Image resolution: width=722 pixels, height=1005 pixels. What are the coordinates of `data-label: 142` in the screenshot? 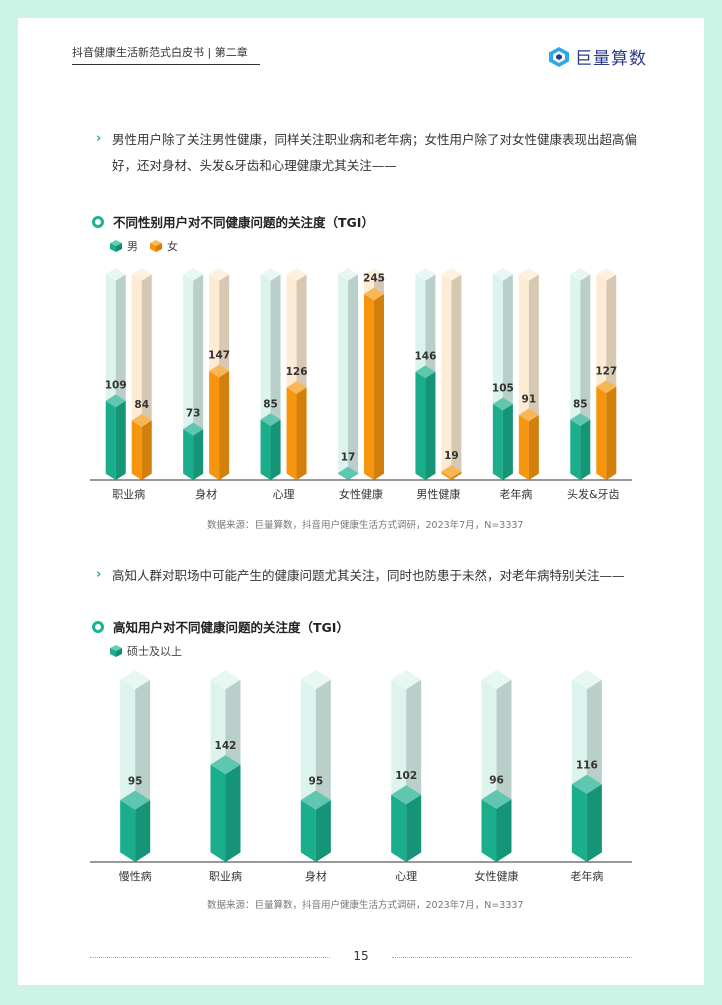 It's located at (226, 746).